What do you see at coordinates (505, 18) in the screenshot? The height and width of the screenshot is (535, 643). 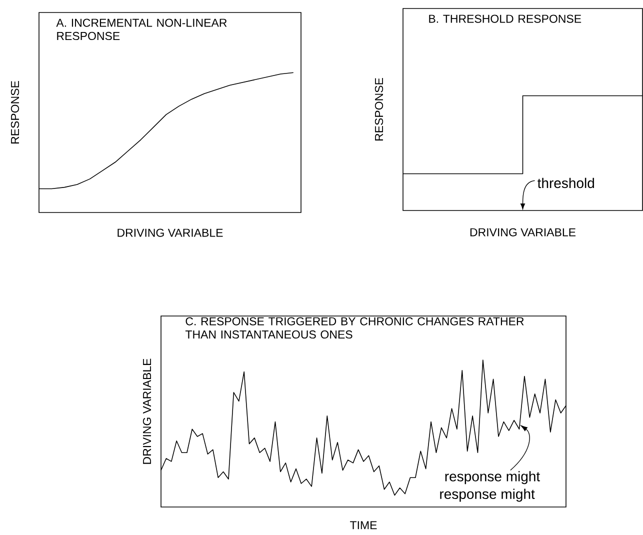 I see `chart-title: B. THRESHOLD RESPONSE` at bounding box center [505, 18].